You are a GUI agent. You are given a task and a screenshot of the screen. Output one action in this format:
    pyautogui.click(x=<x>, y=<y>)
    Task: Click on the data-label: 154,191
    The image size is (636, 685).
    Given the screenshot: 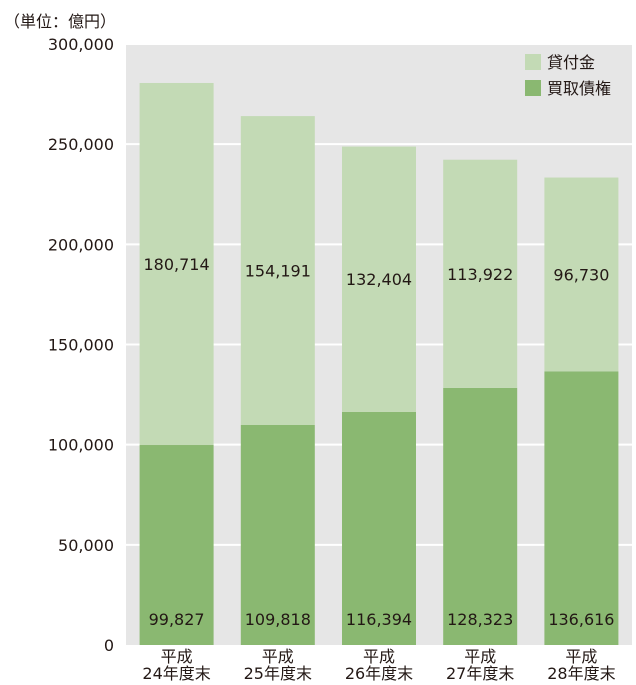 What is the action you would take?
    pyautogui.click(x=278, y=271)
    